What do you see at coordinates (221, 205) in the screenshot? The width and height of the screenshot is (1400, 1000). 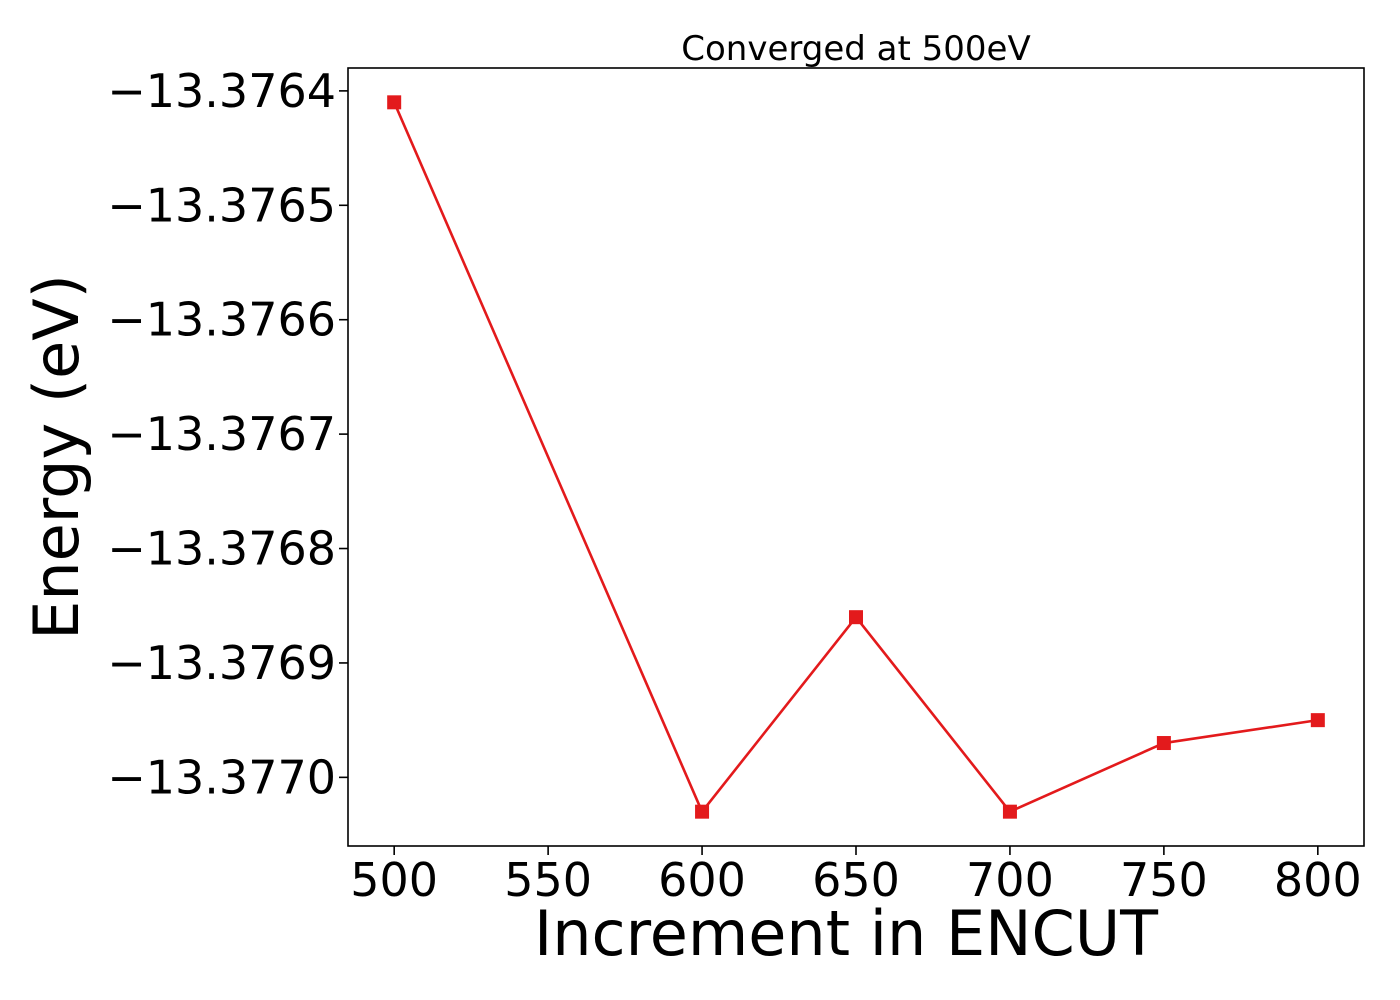 I see `y-tick-label: −13.3765` at bounding box center [221, 205].